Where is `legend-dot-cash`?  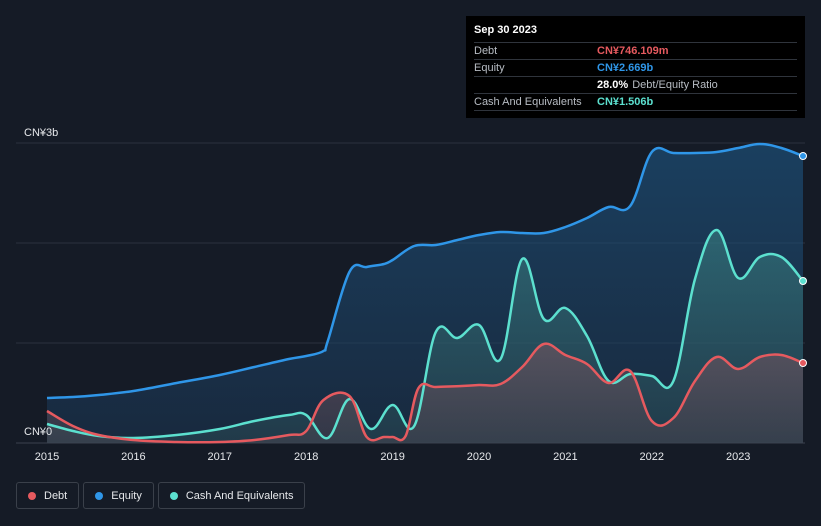 legend-dot-cash is located at coordinates (173, 495).